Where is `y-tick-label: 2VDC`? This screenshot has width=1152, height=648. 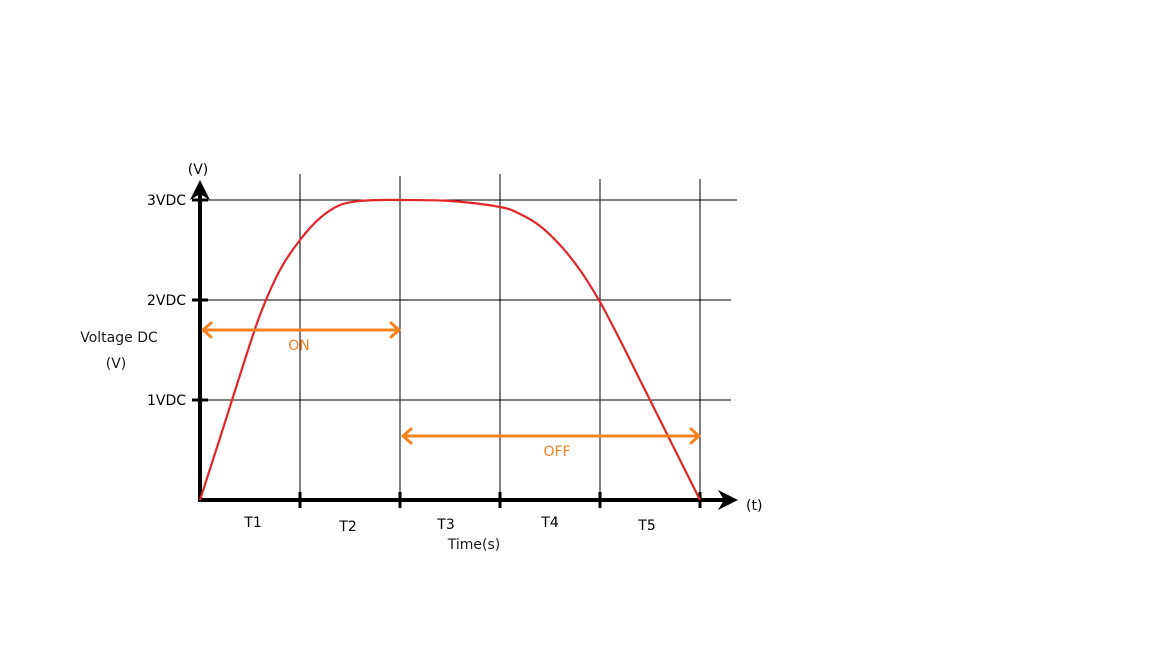 y-tick-label: 2VDC is located at coordinates (166, 301).